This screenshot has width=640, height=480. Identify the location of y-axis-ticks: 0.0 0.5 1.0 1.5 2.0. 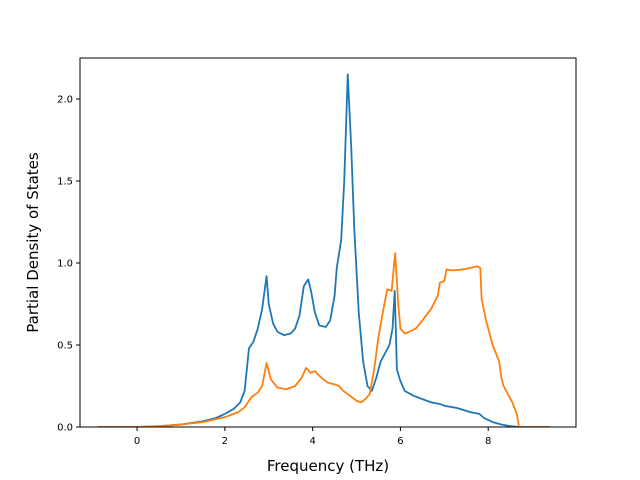
(68, 264).